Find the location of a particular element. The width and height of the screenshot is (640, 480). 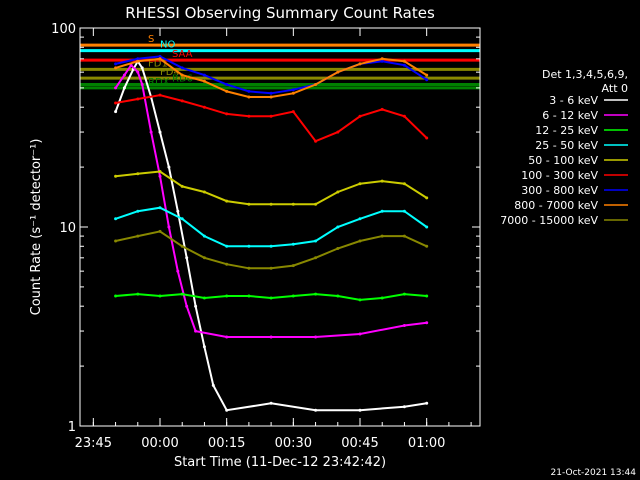

legend-label: 50 - 100 keV is located at coordinates (563, 160).